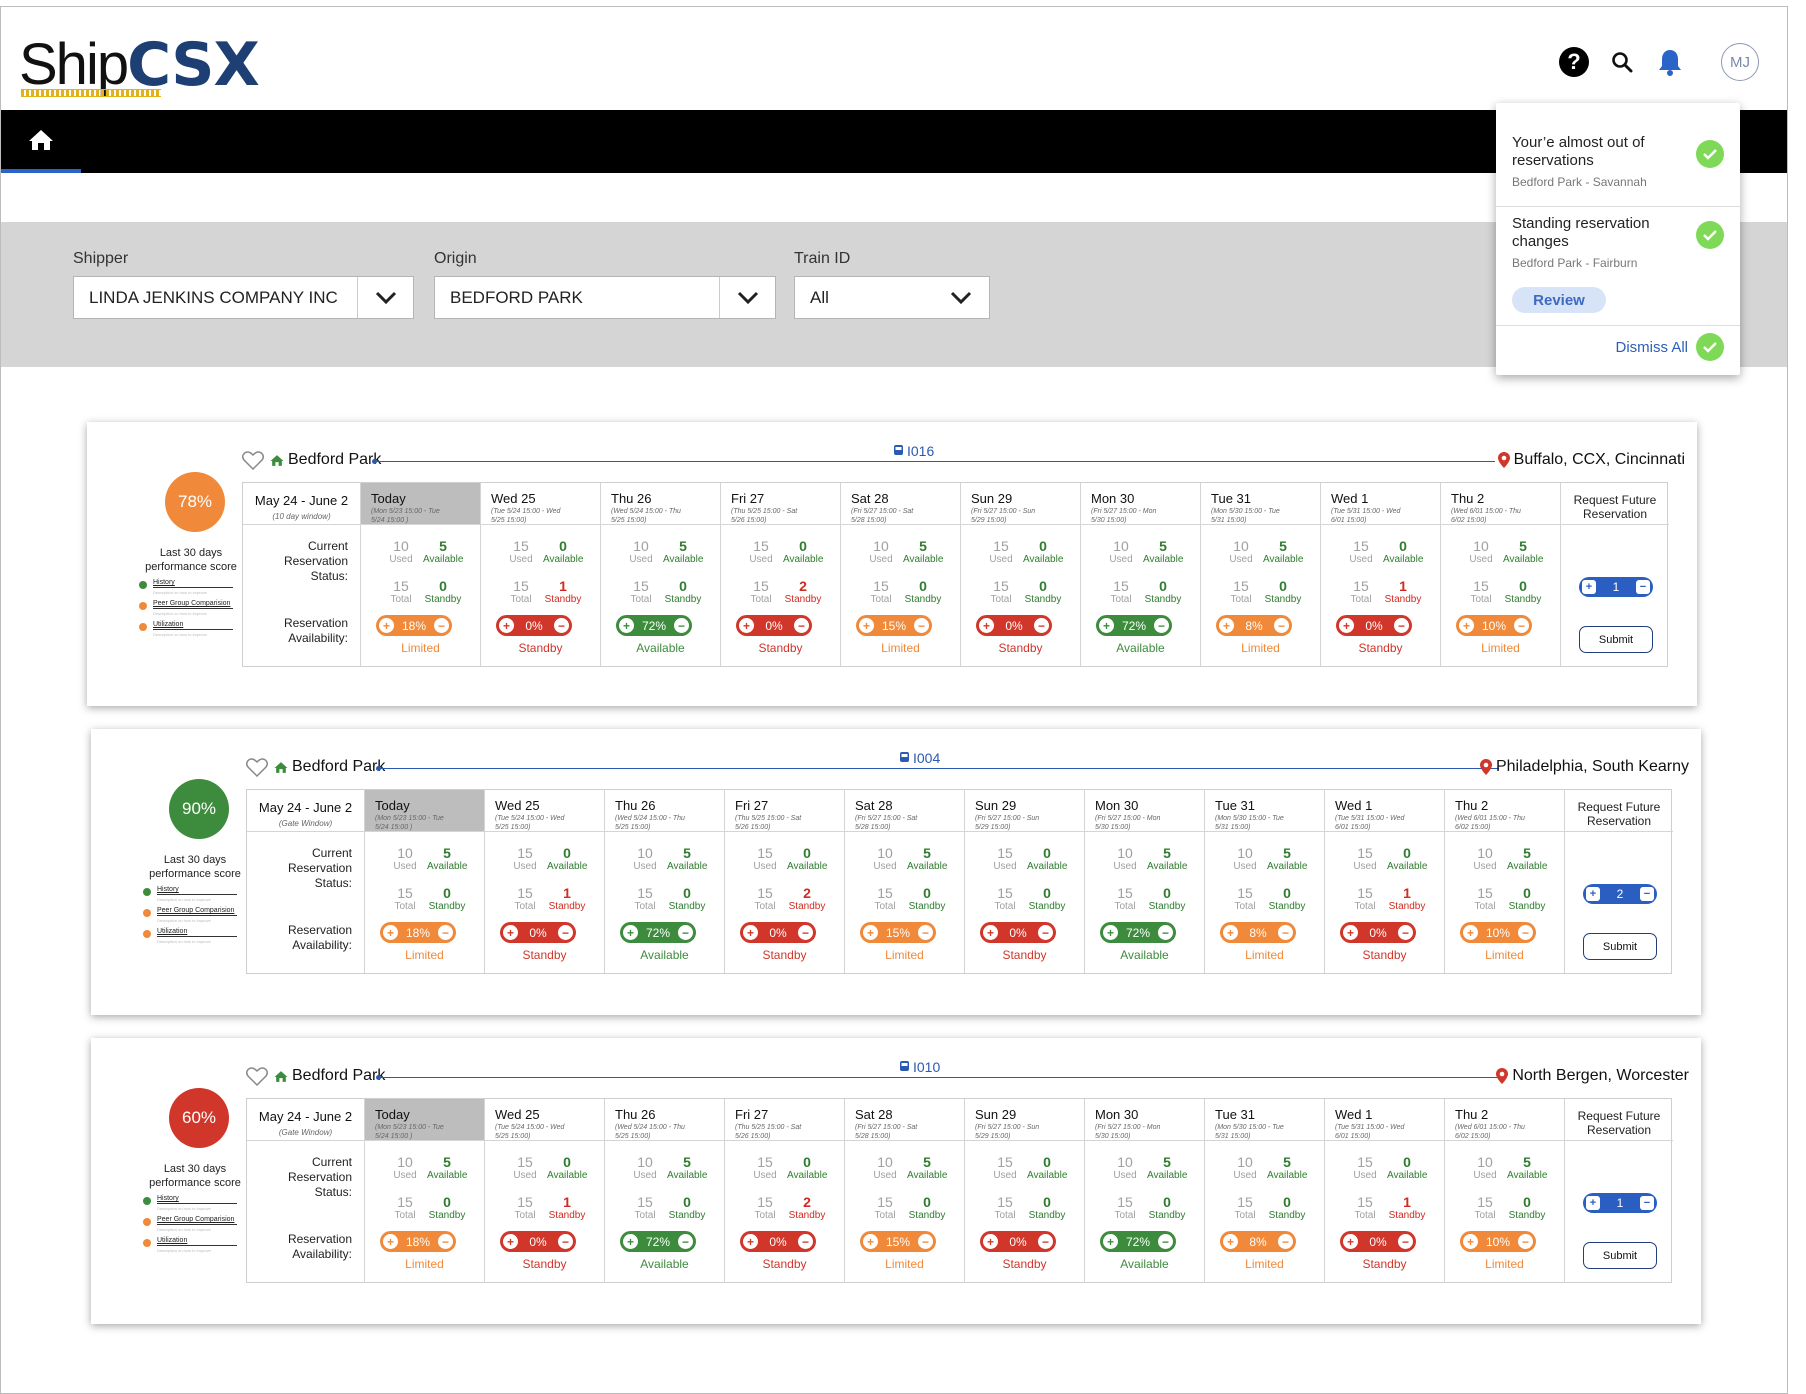 This screenshot has height=1394, width=1806. What do you see at coordinates (660, 504) in the screenshot?
I see `day-header: Thu 26 (Wed 5/24 15:00 - Thu 5/25 15:00)` at bounding box center [660, 504].